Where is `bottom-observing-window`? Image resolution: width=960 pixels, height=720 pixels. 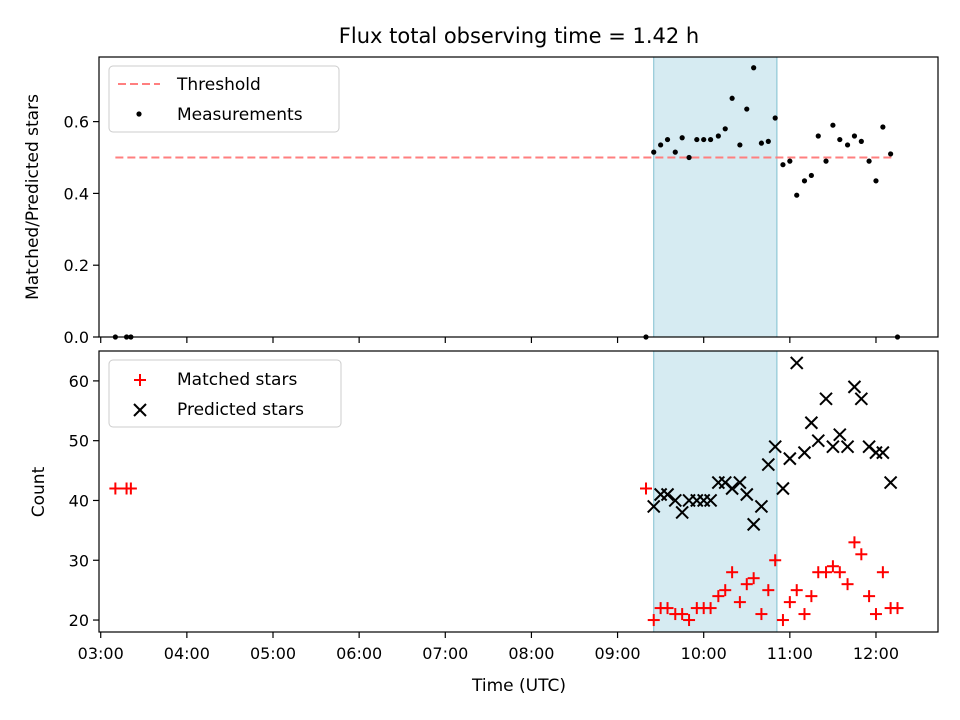
bottom-observing-window is located at coordinates (715, 491).